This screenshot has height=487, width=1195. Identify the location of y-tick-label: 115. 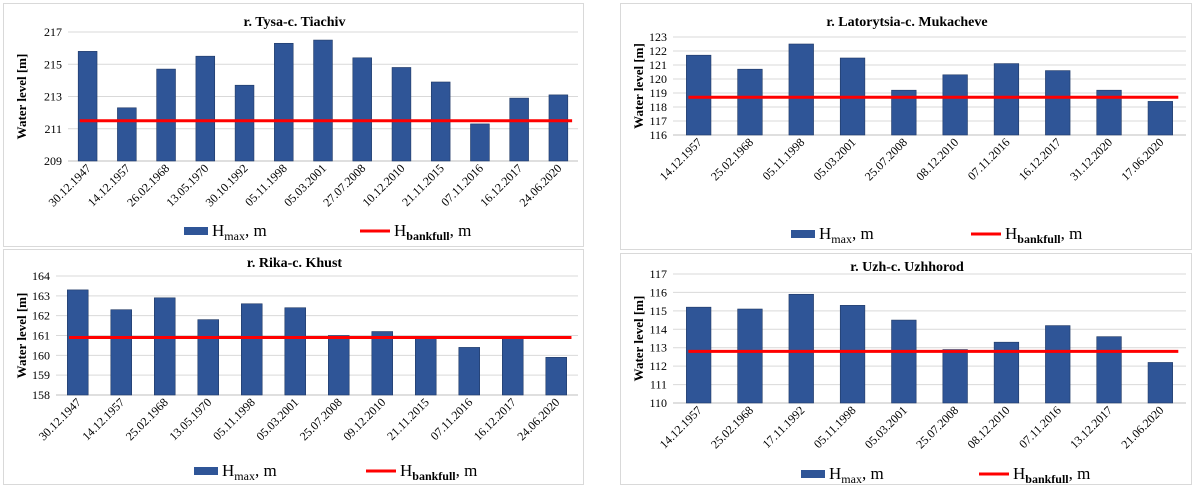
(658, 311).